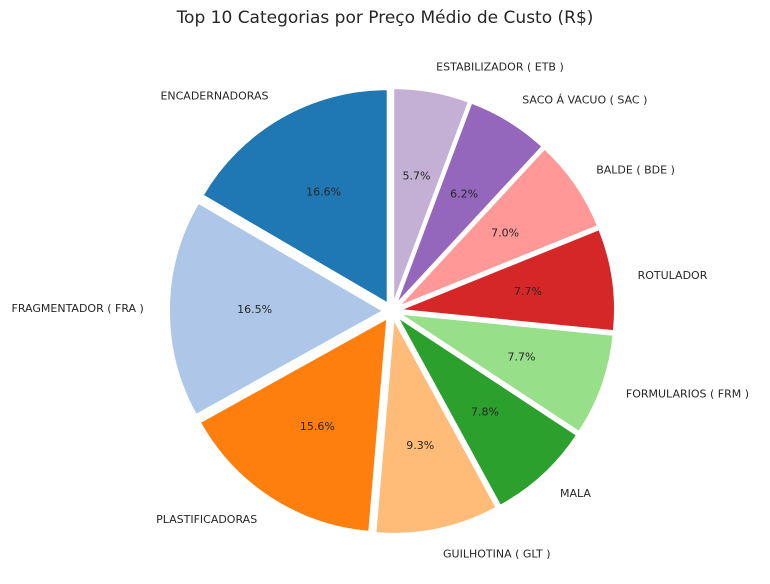  I want to click on slice-category-label: BALDE ( BDE ), so click(635, 170).